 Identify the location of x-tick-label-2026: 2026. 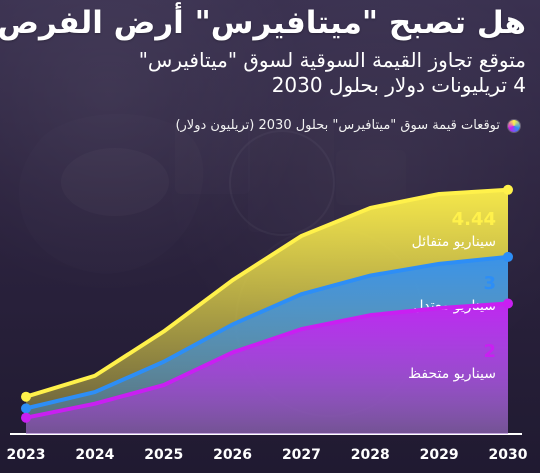
(232, 455).